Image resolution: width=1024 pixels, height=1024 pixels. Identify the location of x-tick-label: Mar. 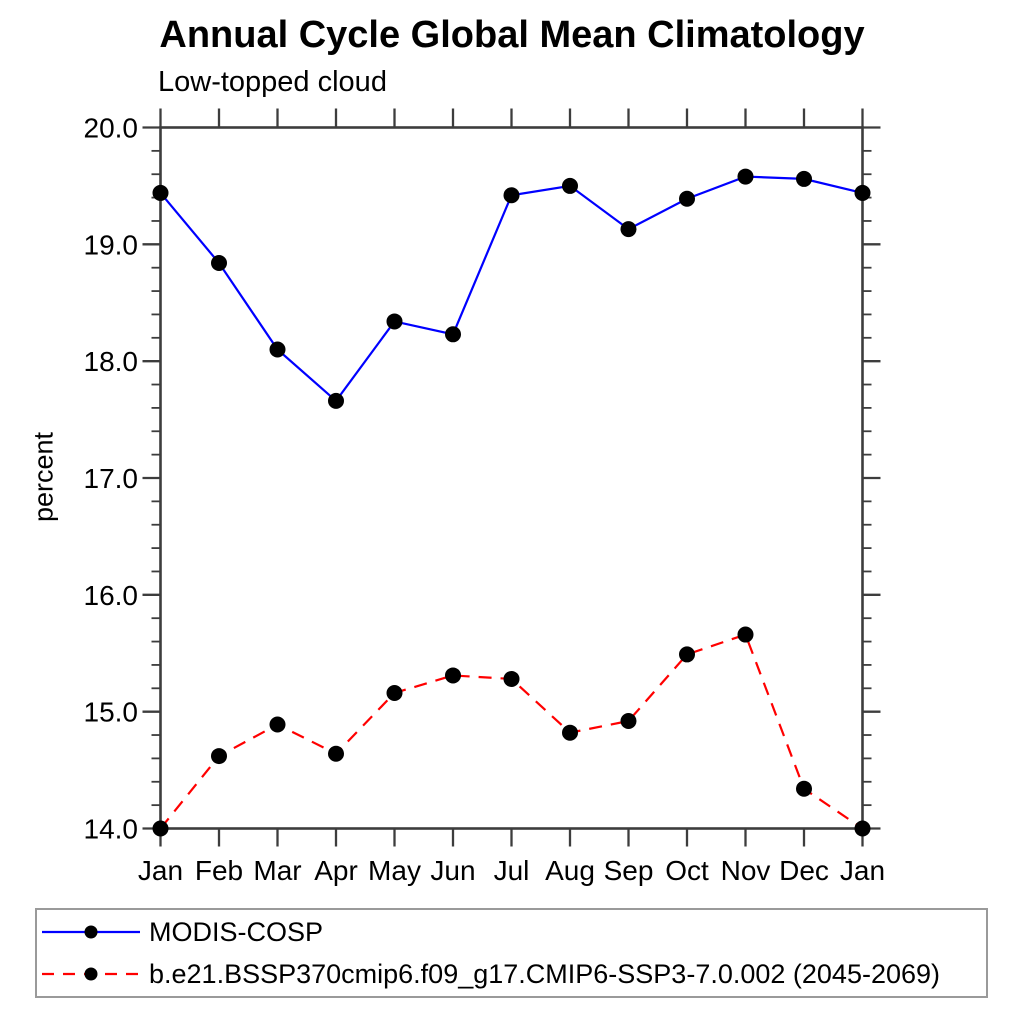
(277, 870).